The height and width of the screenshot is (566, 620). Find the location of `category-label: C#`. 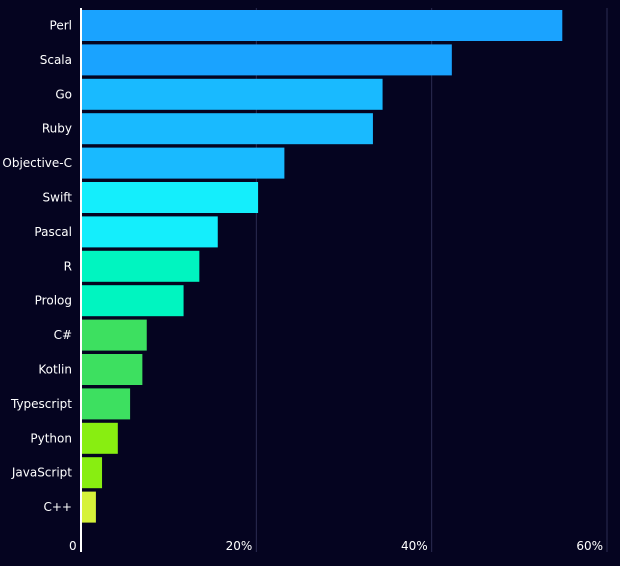

category-label: C# is located at coordinates (63, 335).